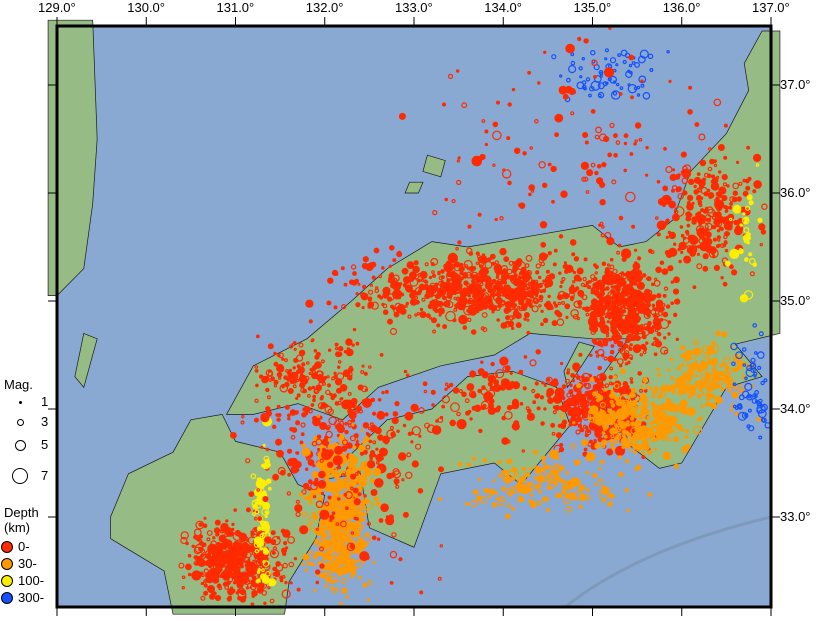 The image size is (818, 619). I want to click on lon-label: 136.0°, so click(681, 7).